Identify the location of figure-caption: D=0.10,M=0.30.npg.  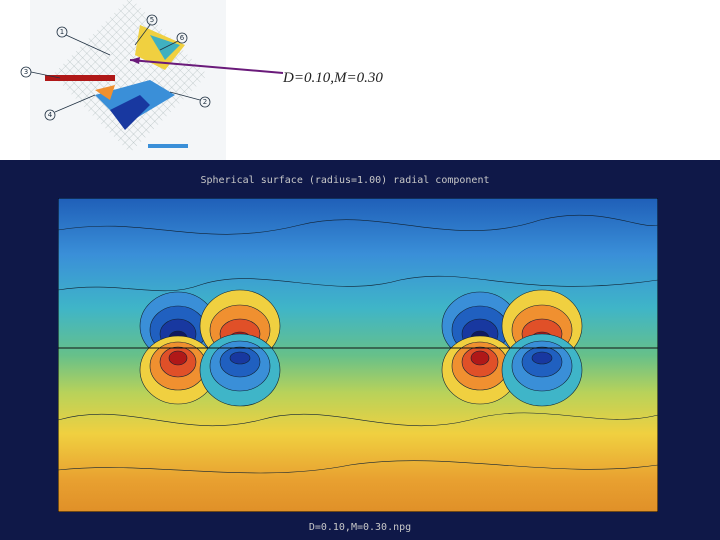
(360, 527).